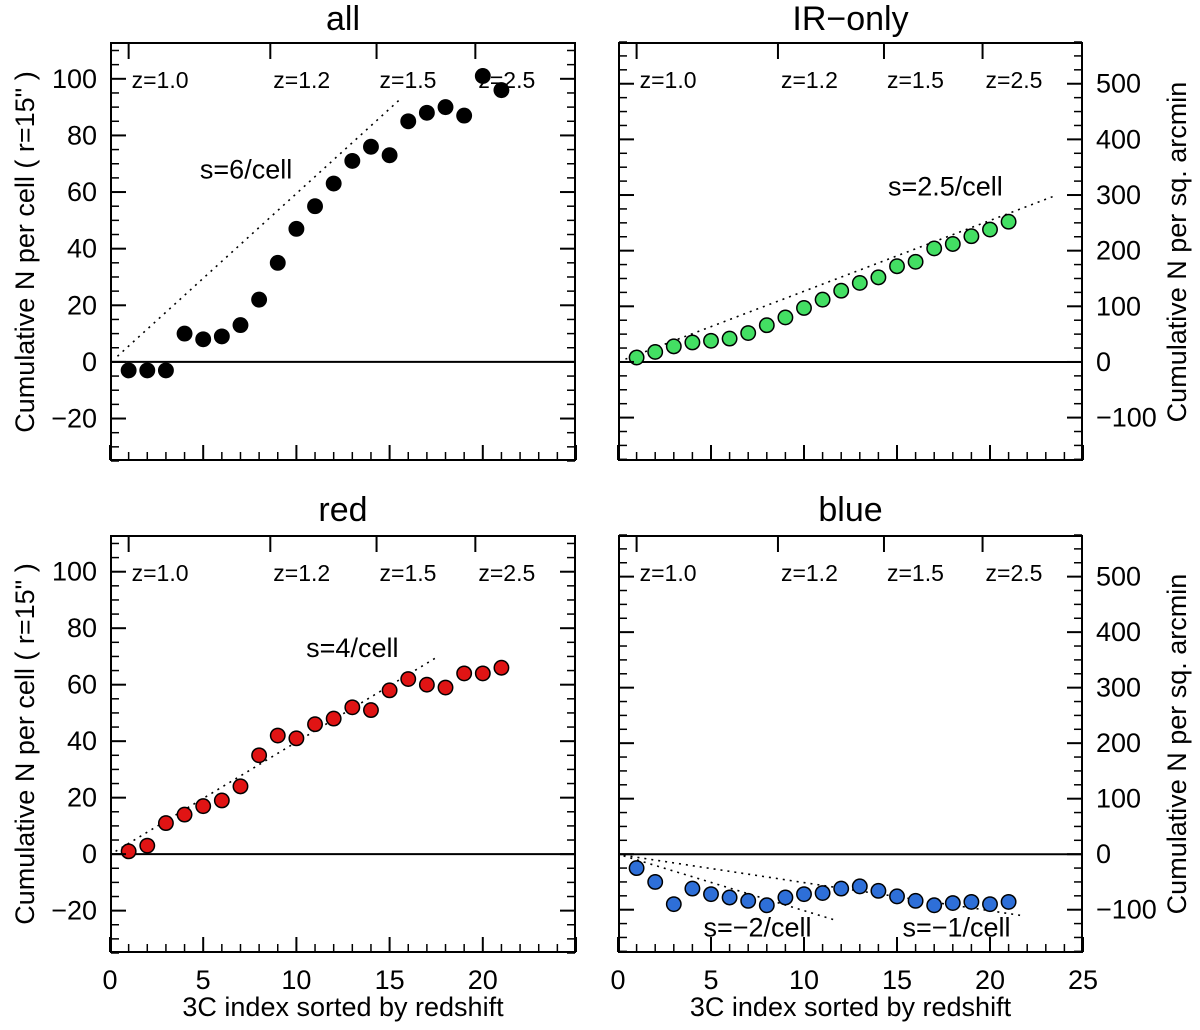  What do you see at coordinates (850, 1007) in the screenshot?
I see `x-axis-label-right: 3C index sorted by redshift` at bounding box center [850, 1007].